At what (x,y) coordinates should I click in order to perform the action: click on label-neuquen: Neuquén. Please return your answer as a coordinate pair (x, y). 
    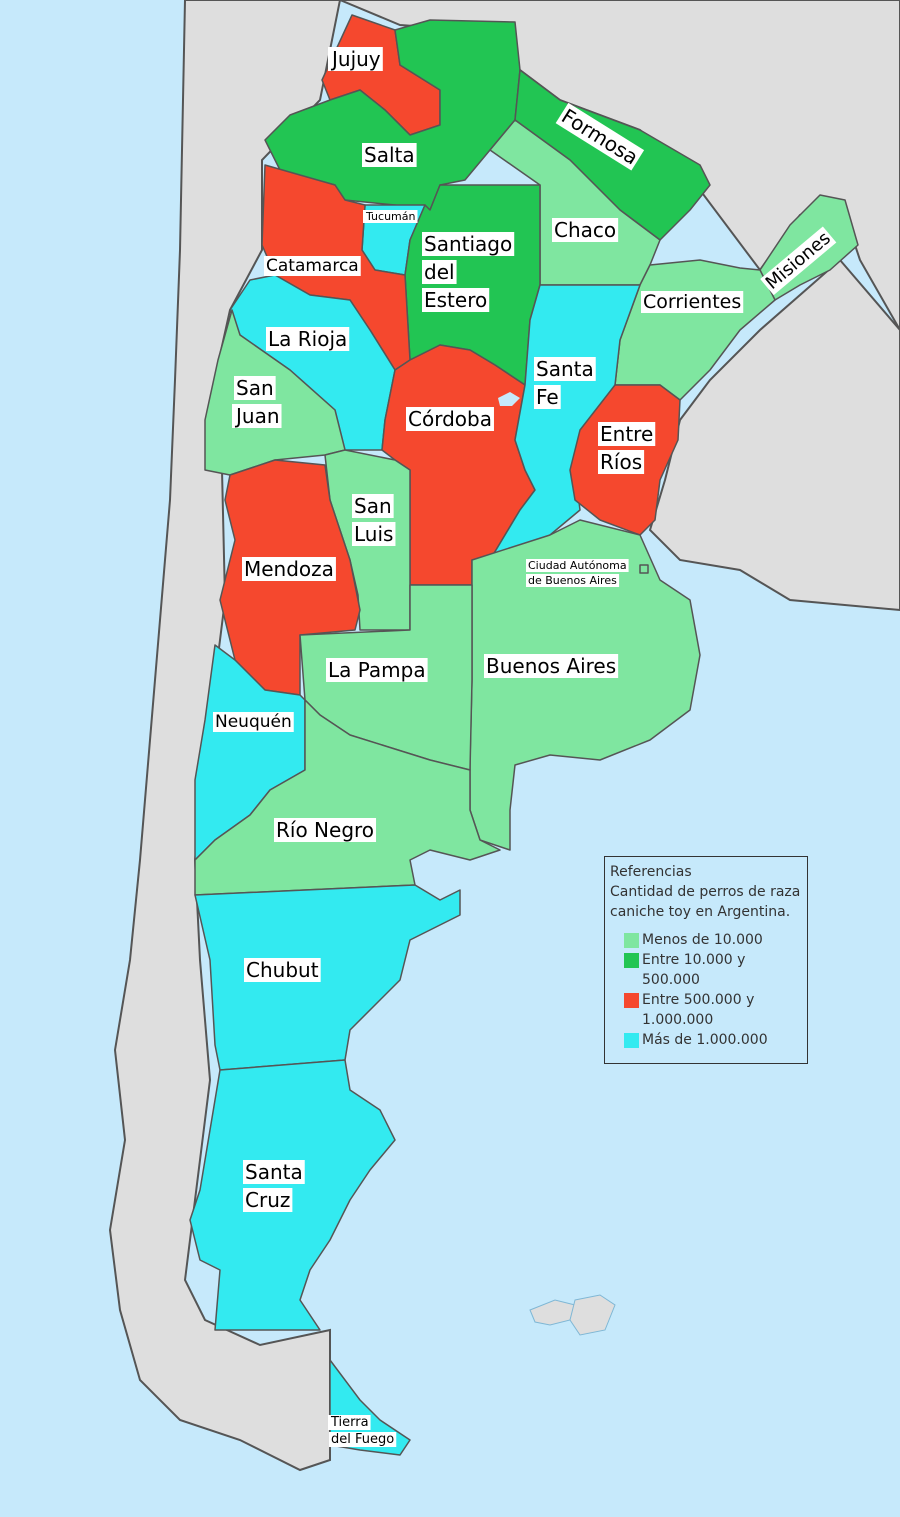
    Looking at the image, I should click on (253, 722).